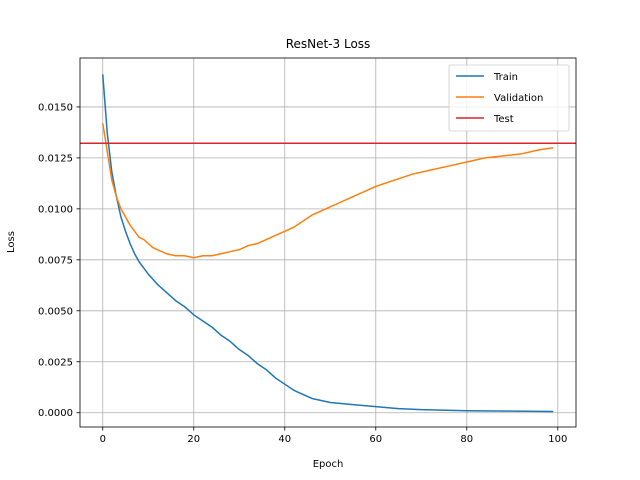  I want to click on chart-title: ResNet-3 Loss, so click(328, 44).